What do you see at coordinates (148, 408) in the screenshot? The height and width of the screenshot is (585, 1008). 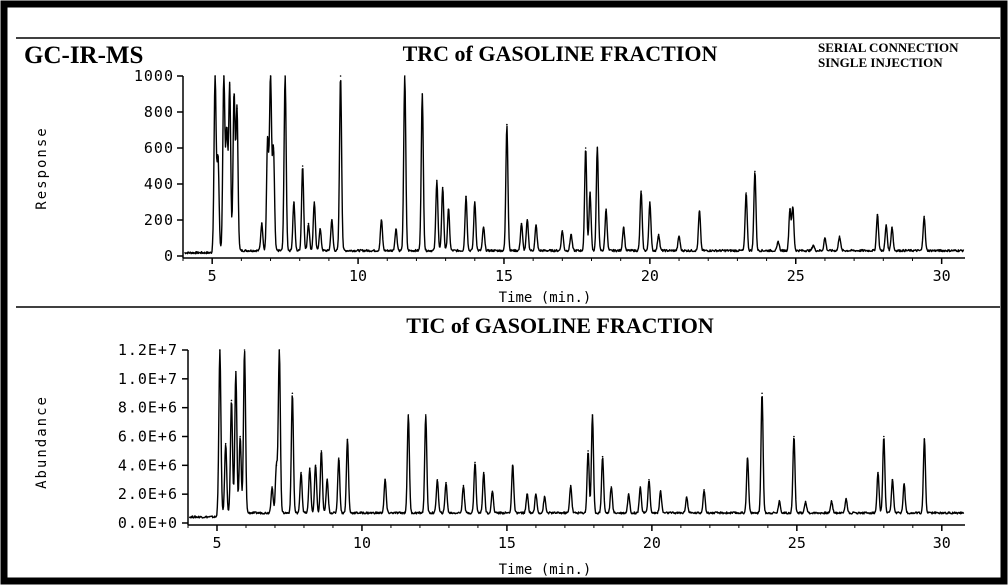 I see `y-tick-label: 8.0E+6` at bounding box center [148, 408].